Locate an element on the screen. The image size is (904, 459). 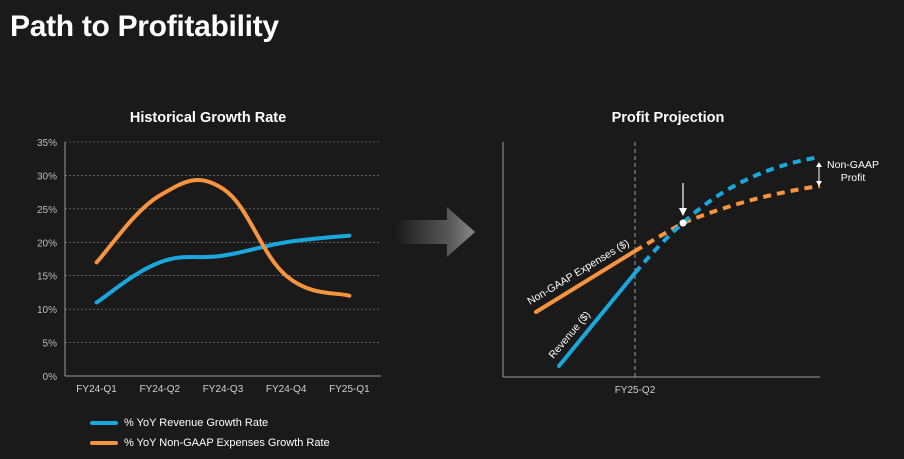
legend-swatch-expenses is located at coordinates (104, 443).